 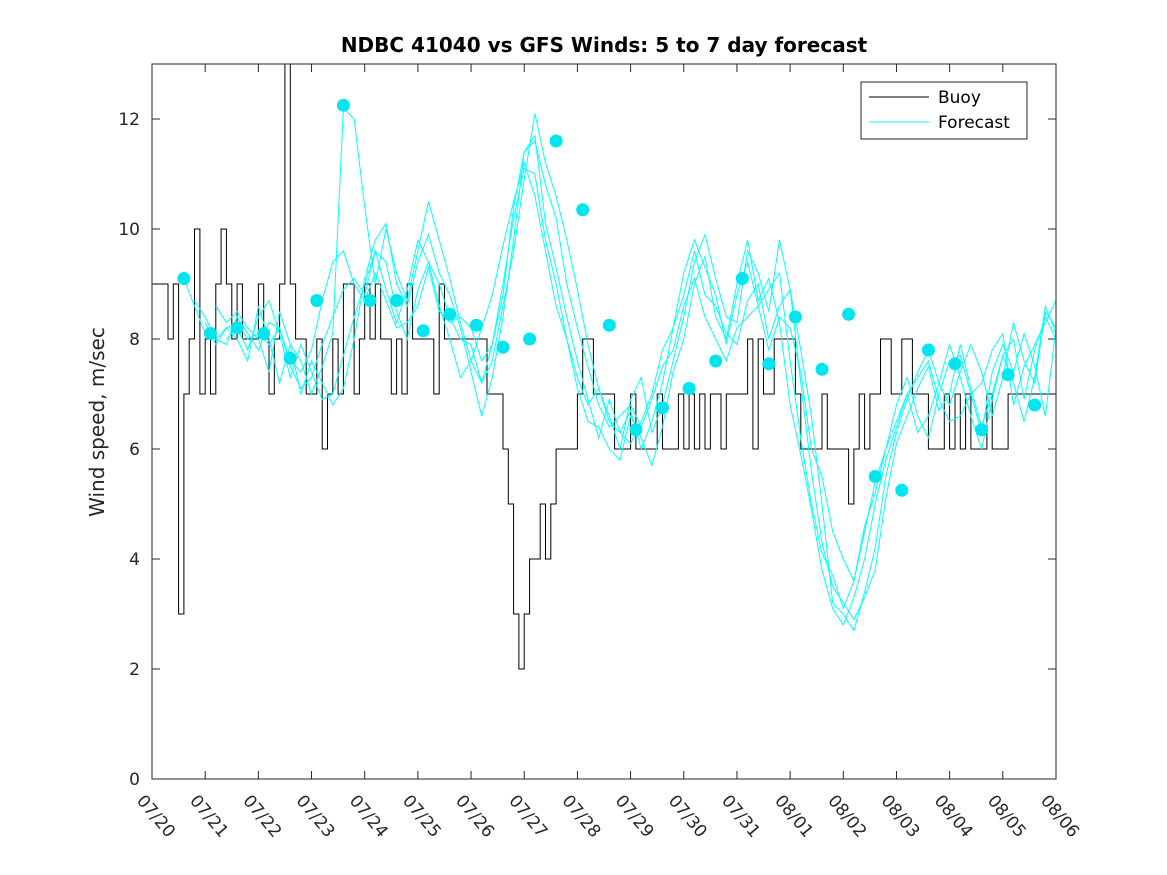 What do you see at coordinates (134, 560) in the screenshot?
I see `y-tick-label: 4` at bounding box center [134, 560].